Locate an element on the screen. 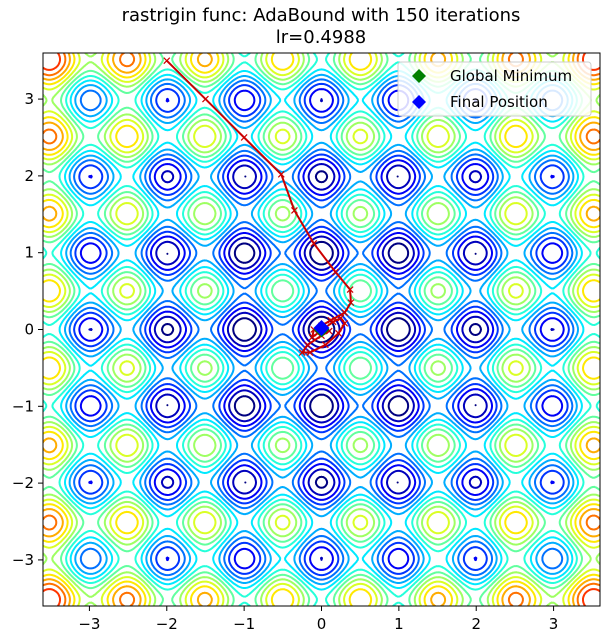 The width and height of the screenshot is (606, 643). legend: Global Minimum Final Position is located at coordinates (494, 89).